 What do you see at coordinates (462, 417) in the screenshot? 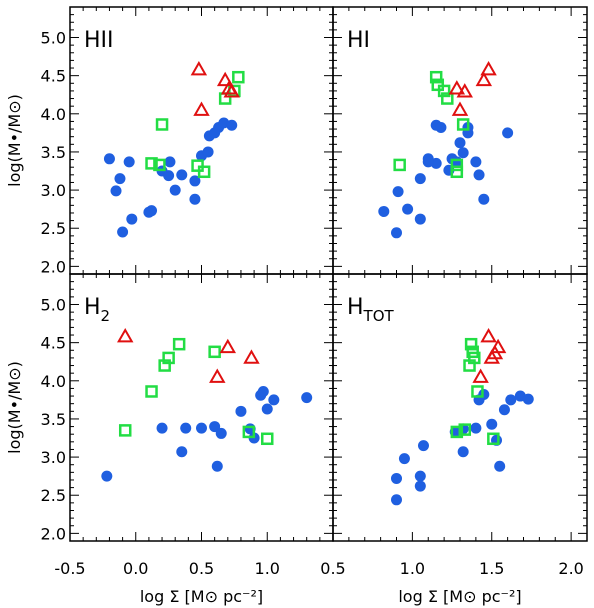
I see `panel-marks-htot` at bounding box center [462, 417].